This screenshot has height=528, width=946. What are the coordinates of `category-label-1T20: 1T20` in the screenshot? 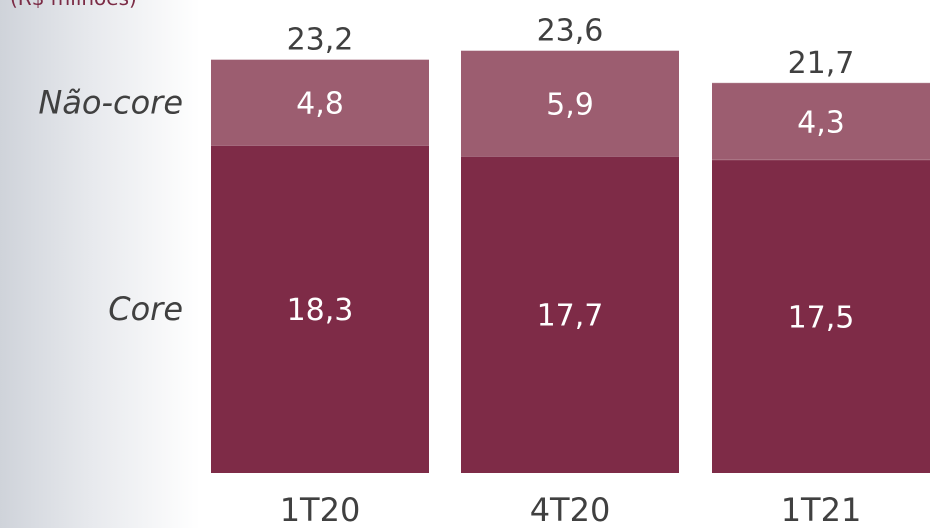 It's located at (320, 509).